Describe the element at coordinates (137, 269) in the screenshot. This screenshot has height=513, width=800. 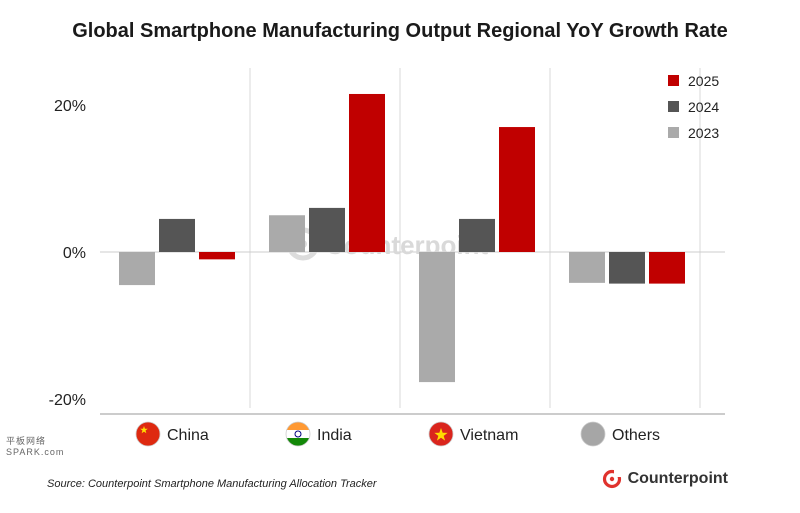
I see `bar-china-2023` at that location.